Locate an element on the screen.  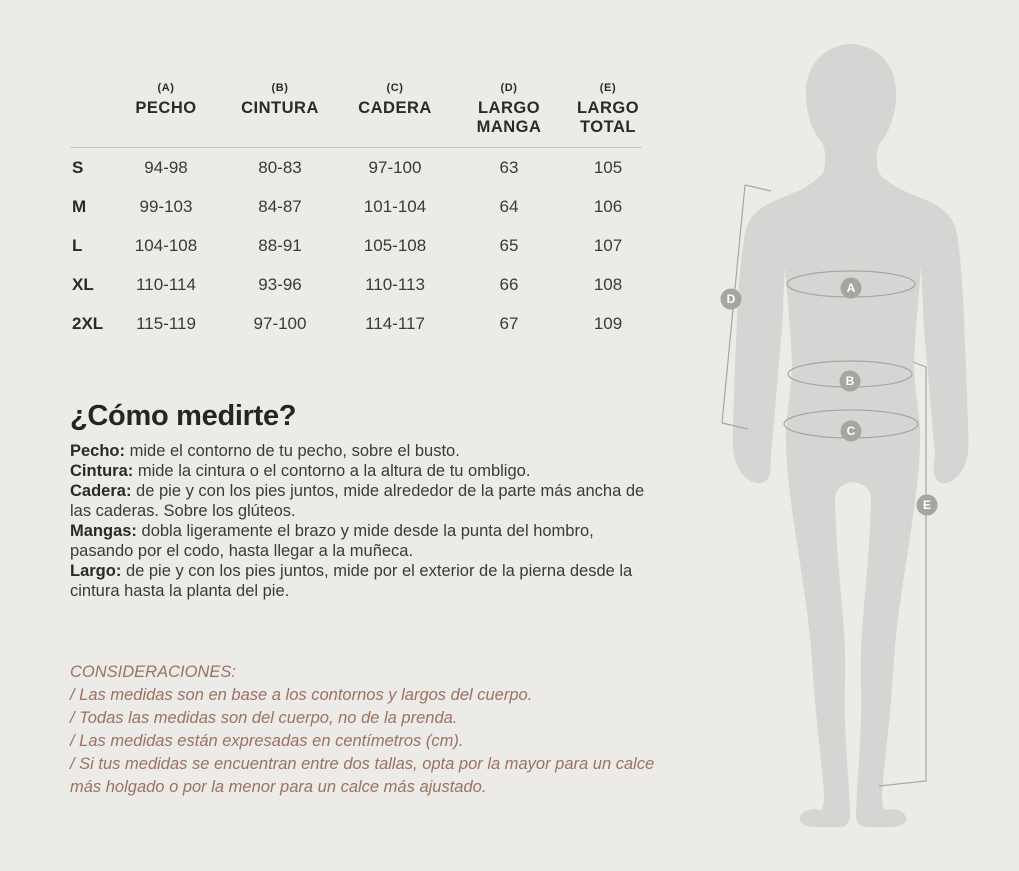
considerations-title: CONSIDERACIONES: is located at coordinates (153, 672).